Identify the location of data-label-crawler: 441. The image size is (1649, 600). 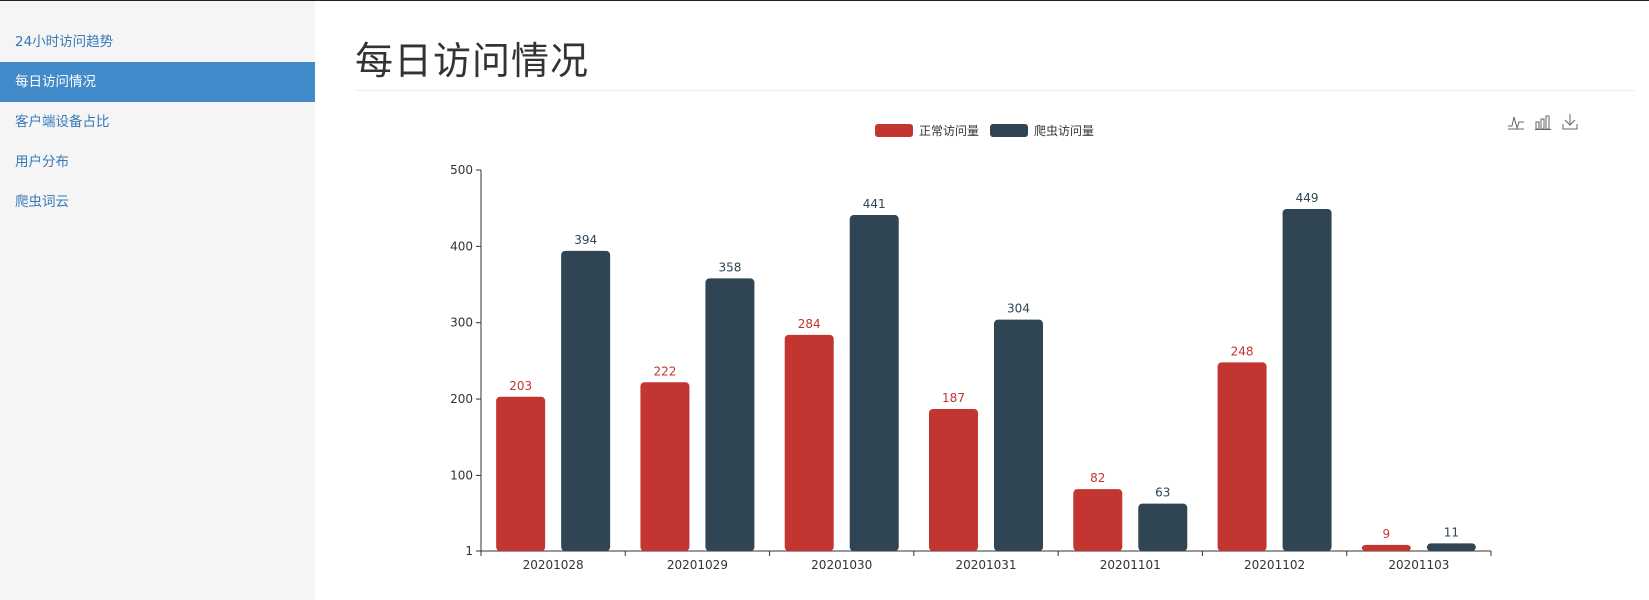
(874, 204).